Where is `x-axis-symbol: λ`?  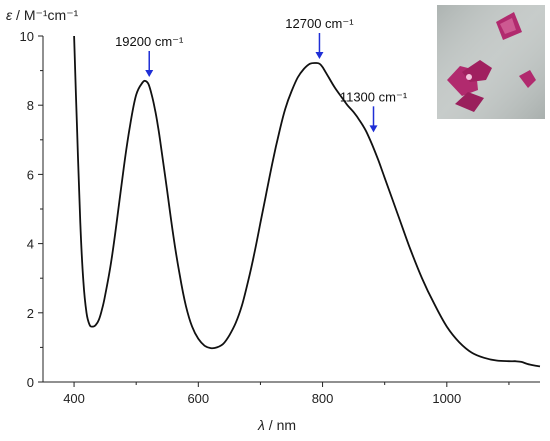
x-axis-symbol: λ is located at coordinates (261, 425).